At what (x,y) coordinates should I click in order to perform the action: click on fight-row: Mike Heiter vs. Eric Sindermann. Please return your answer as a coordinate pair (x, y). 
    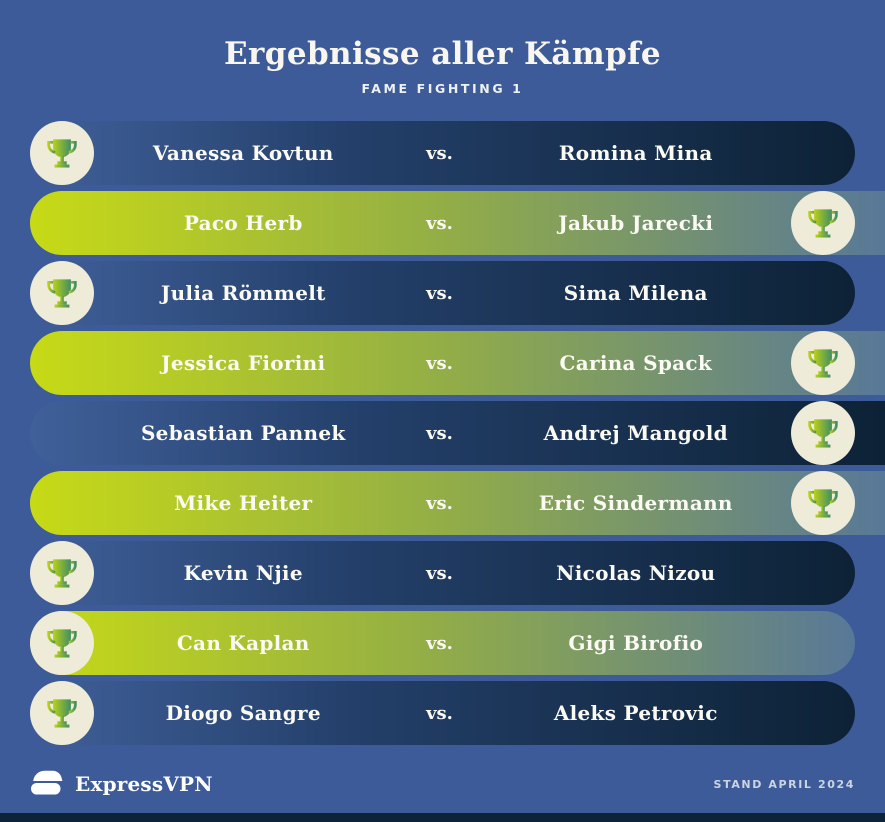
    Looking at the image, I should click on (442, 503).